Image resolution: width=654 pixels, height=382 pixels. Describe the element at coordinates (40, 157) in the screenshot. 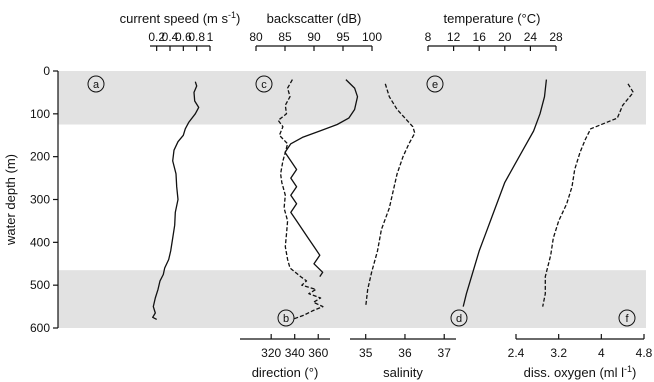

I see `depth-tick-label: 200` at that location.